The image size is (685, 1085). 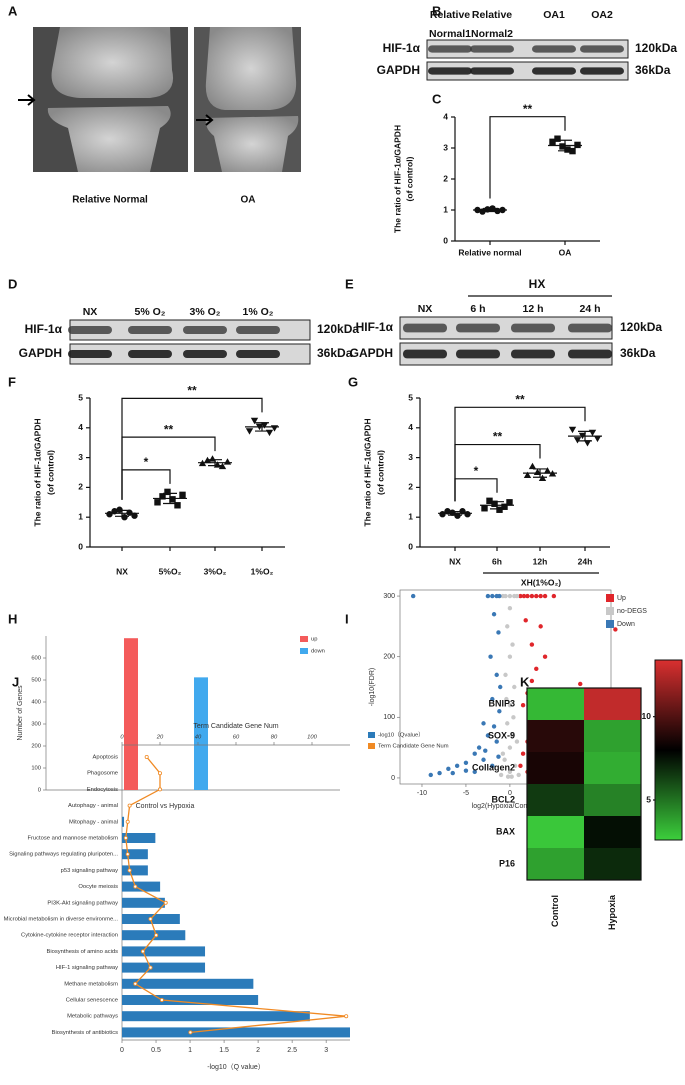 What do you see at coordinates (12, 283) in the screenshot?
I see `panel-label: D` at bounding box center [12, 283].